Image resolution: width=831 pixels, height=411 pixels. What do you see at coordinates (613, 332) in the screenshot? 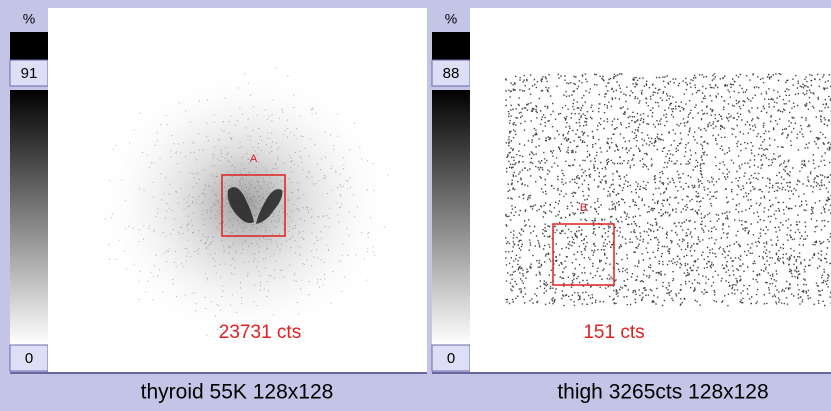
I see `roi-counts: 151 cts` at bounding box center [613, 332].